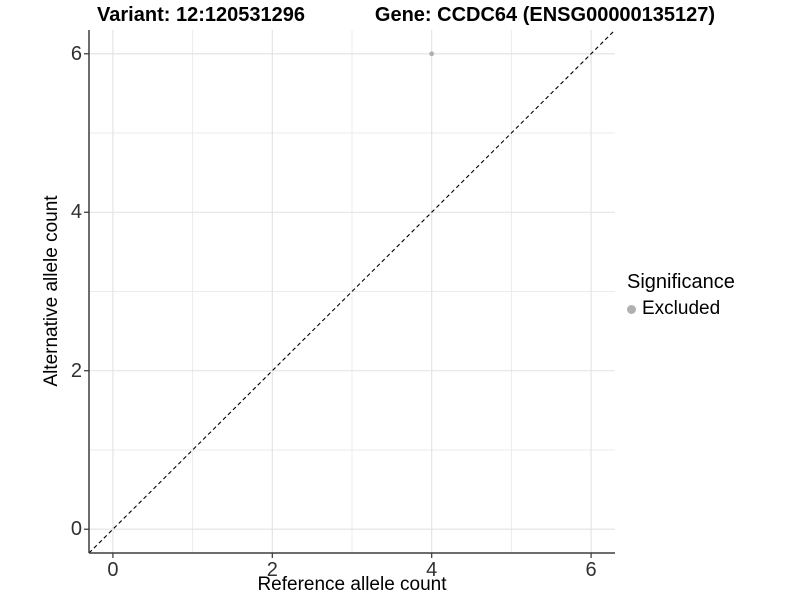  What do you see at coordinates (631, 309) in the screenshot?
I see `legend-marker-icon` at bounding box center [631, 309].